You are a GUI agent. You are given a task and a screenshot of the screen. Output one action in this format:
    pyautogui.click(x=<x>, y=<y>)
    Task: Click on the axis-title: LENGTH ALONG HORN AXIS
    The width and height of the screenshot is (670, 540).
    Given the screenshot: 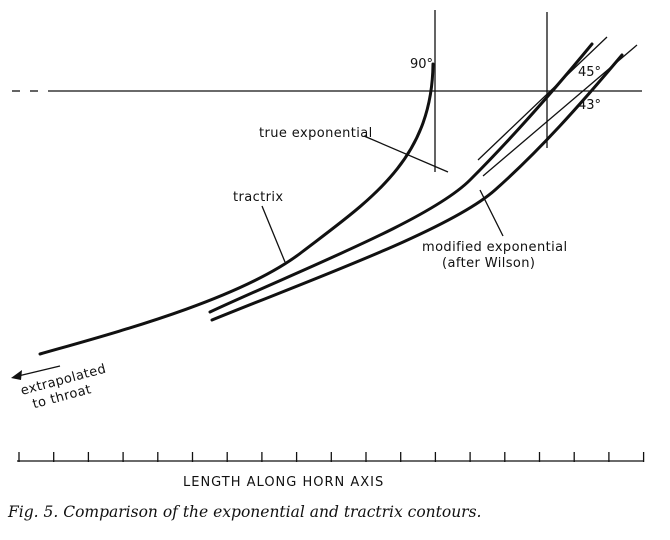 What is the action you would take?
    pyautogui.click(x=283, y=482)
    